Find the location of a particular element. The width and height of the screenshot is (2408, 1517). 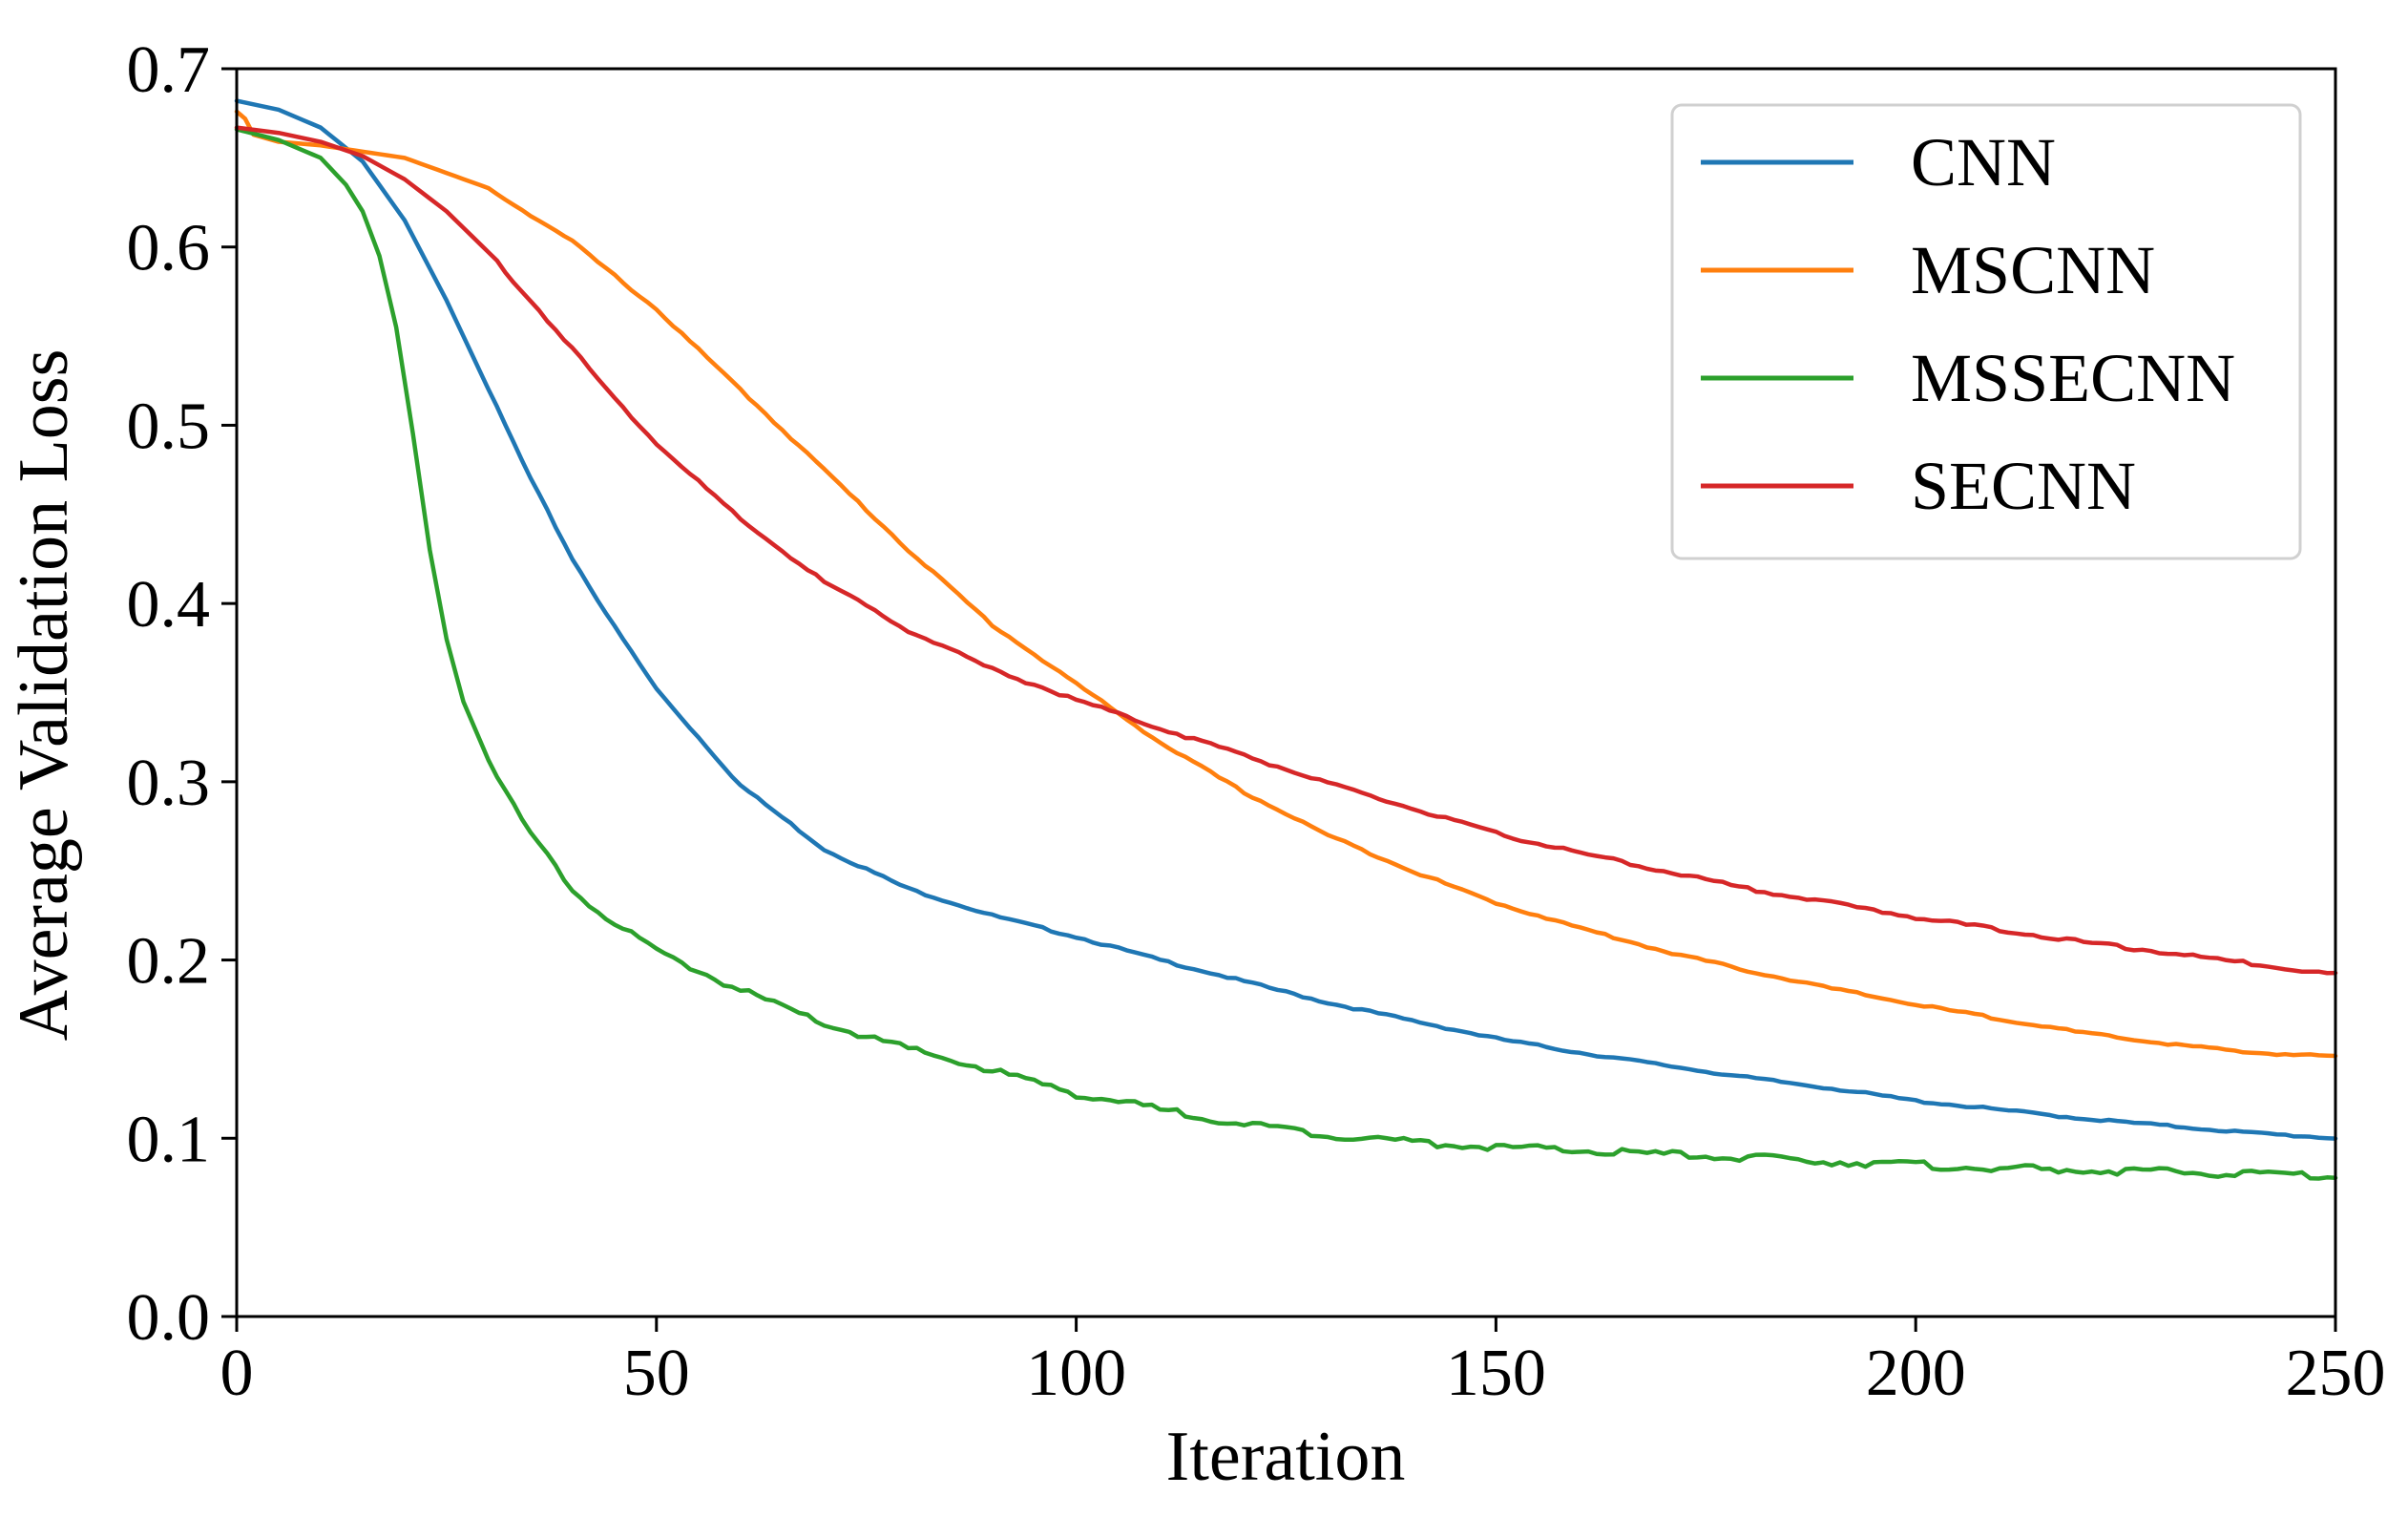

legend-frame is located at coordinates (1986, 331).